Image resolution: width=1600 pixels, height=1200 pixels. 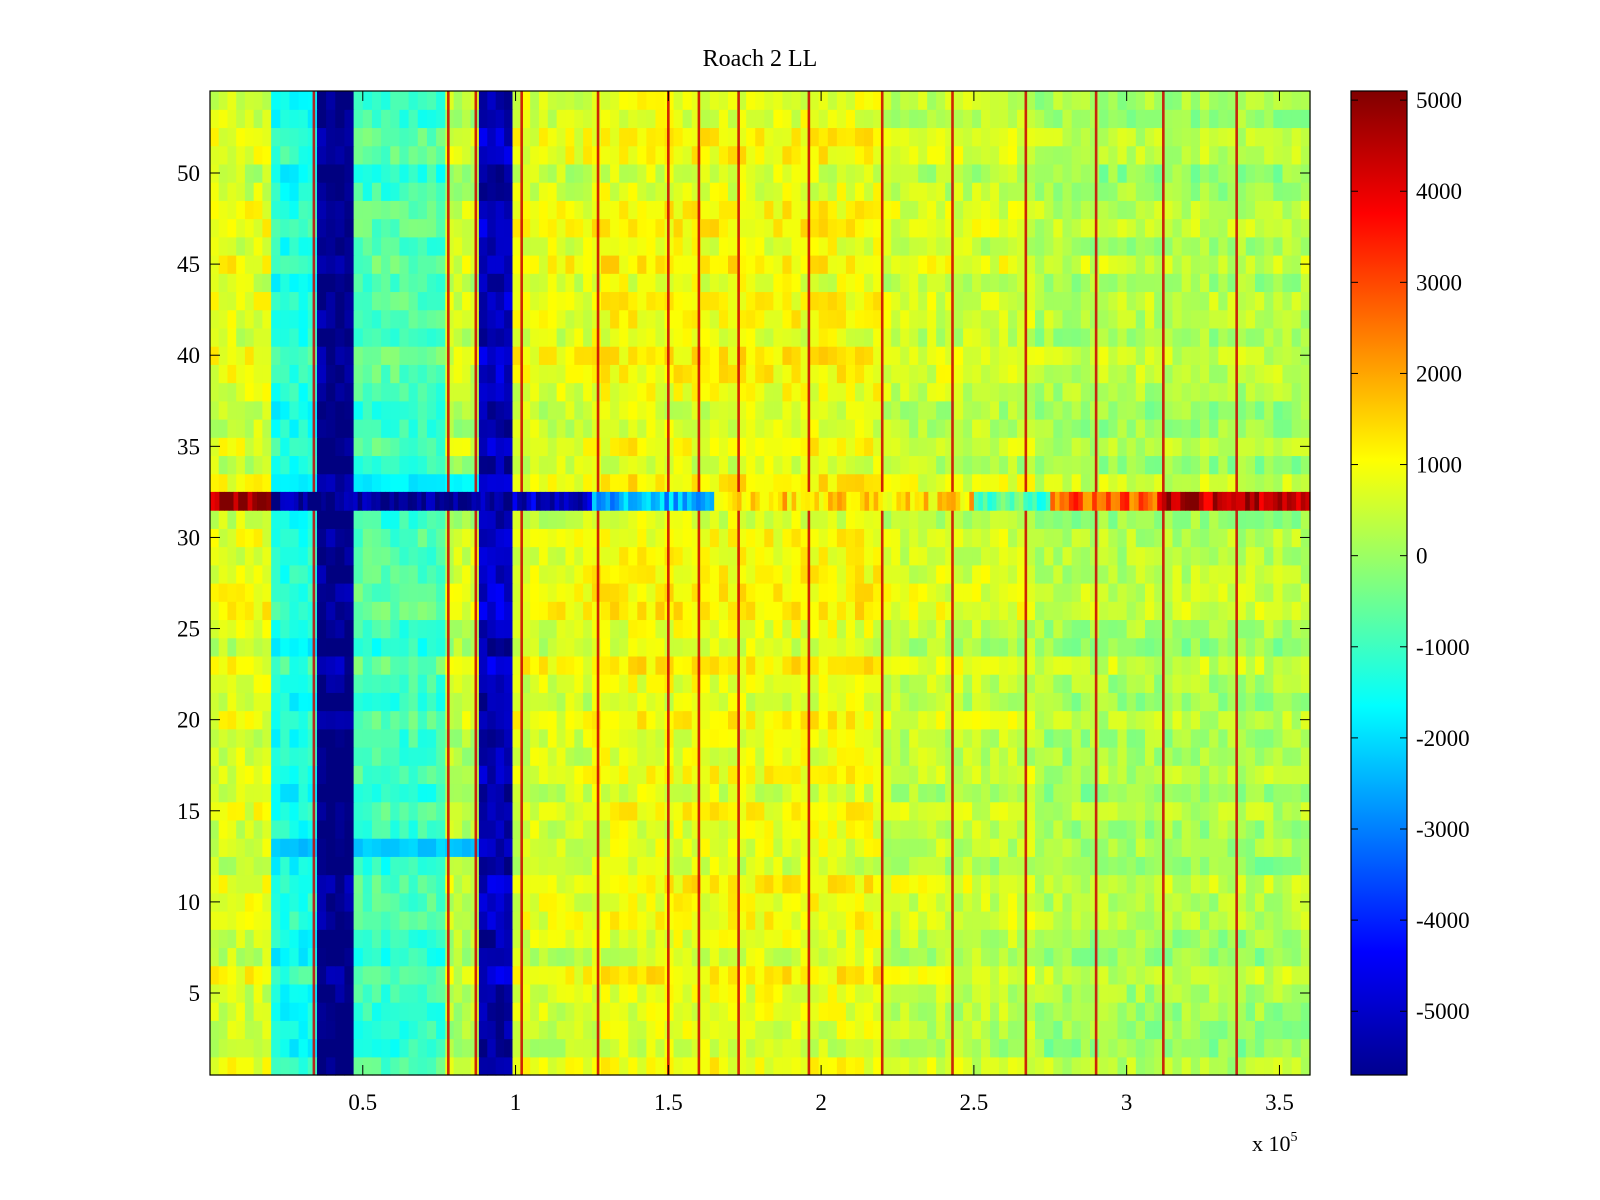 I want to click on heatmap-row, so click(x=760, y=665).